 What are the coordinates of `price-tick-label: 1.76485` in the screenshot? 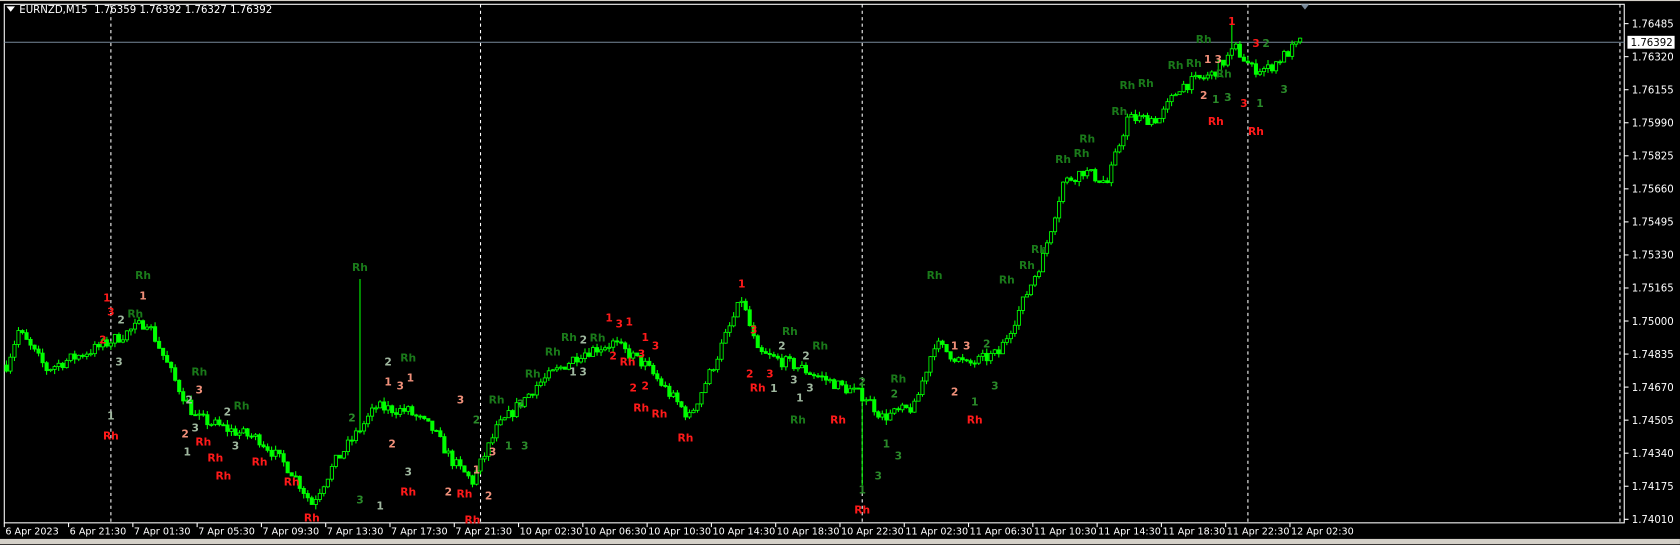 It's located at (1653, 24).